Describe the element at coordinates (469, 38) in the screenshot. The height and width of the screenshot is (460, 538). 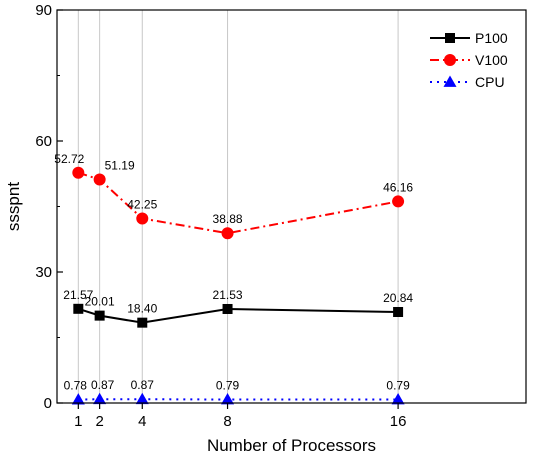
I see `legend-item-p100: P100` at that location.